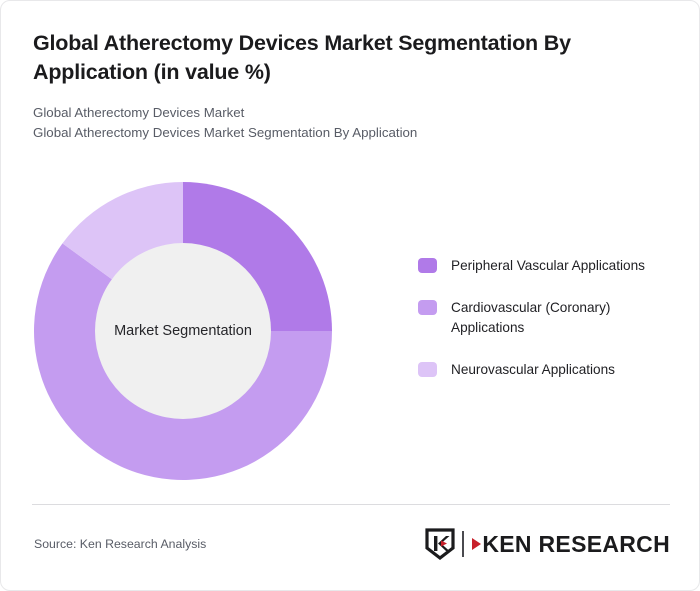  I want to click on legend-label: Peripheral Vascular Applications, so click(548, 265).